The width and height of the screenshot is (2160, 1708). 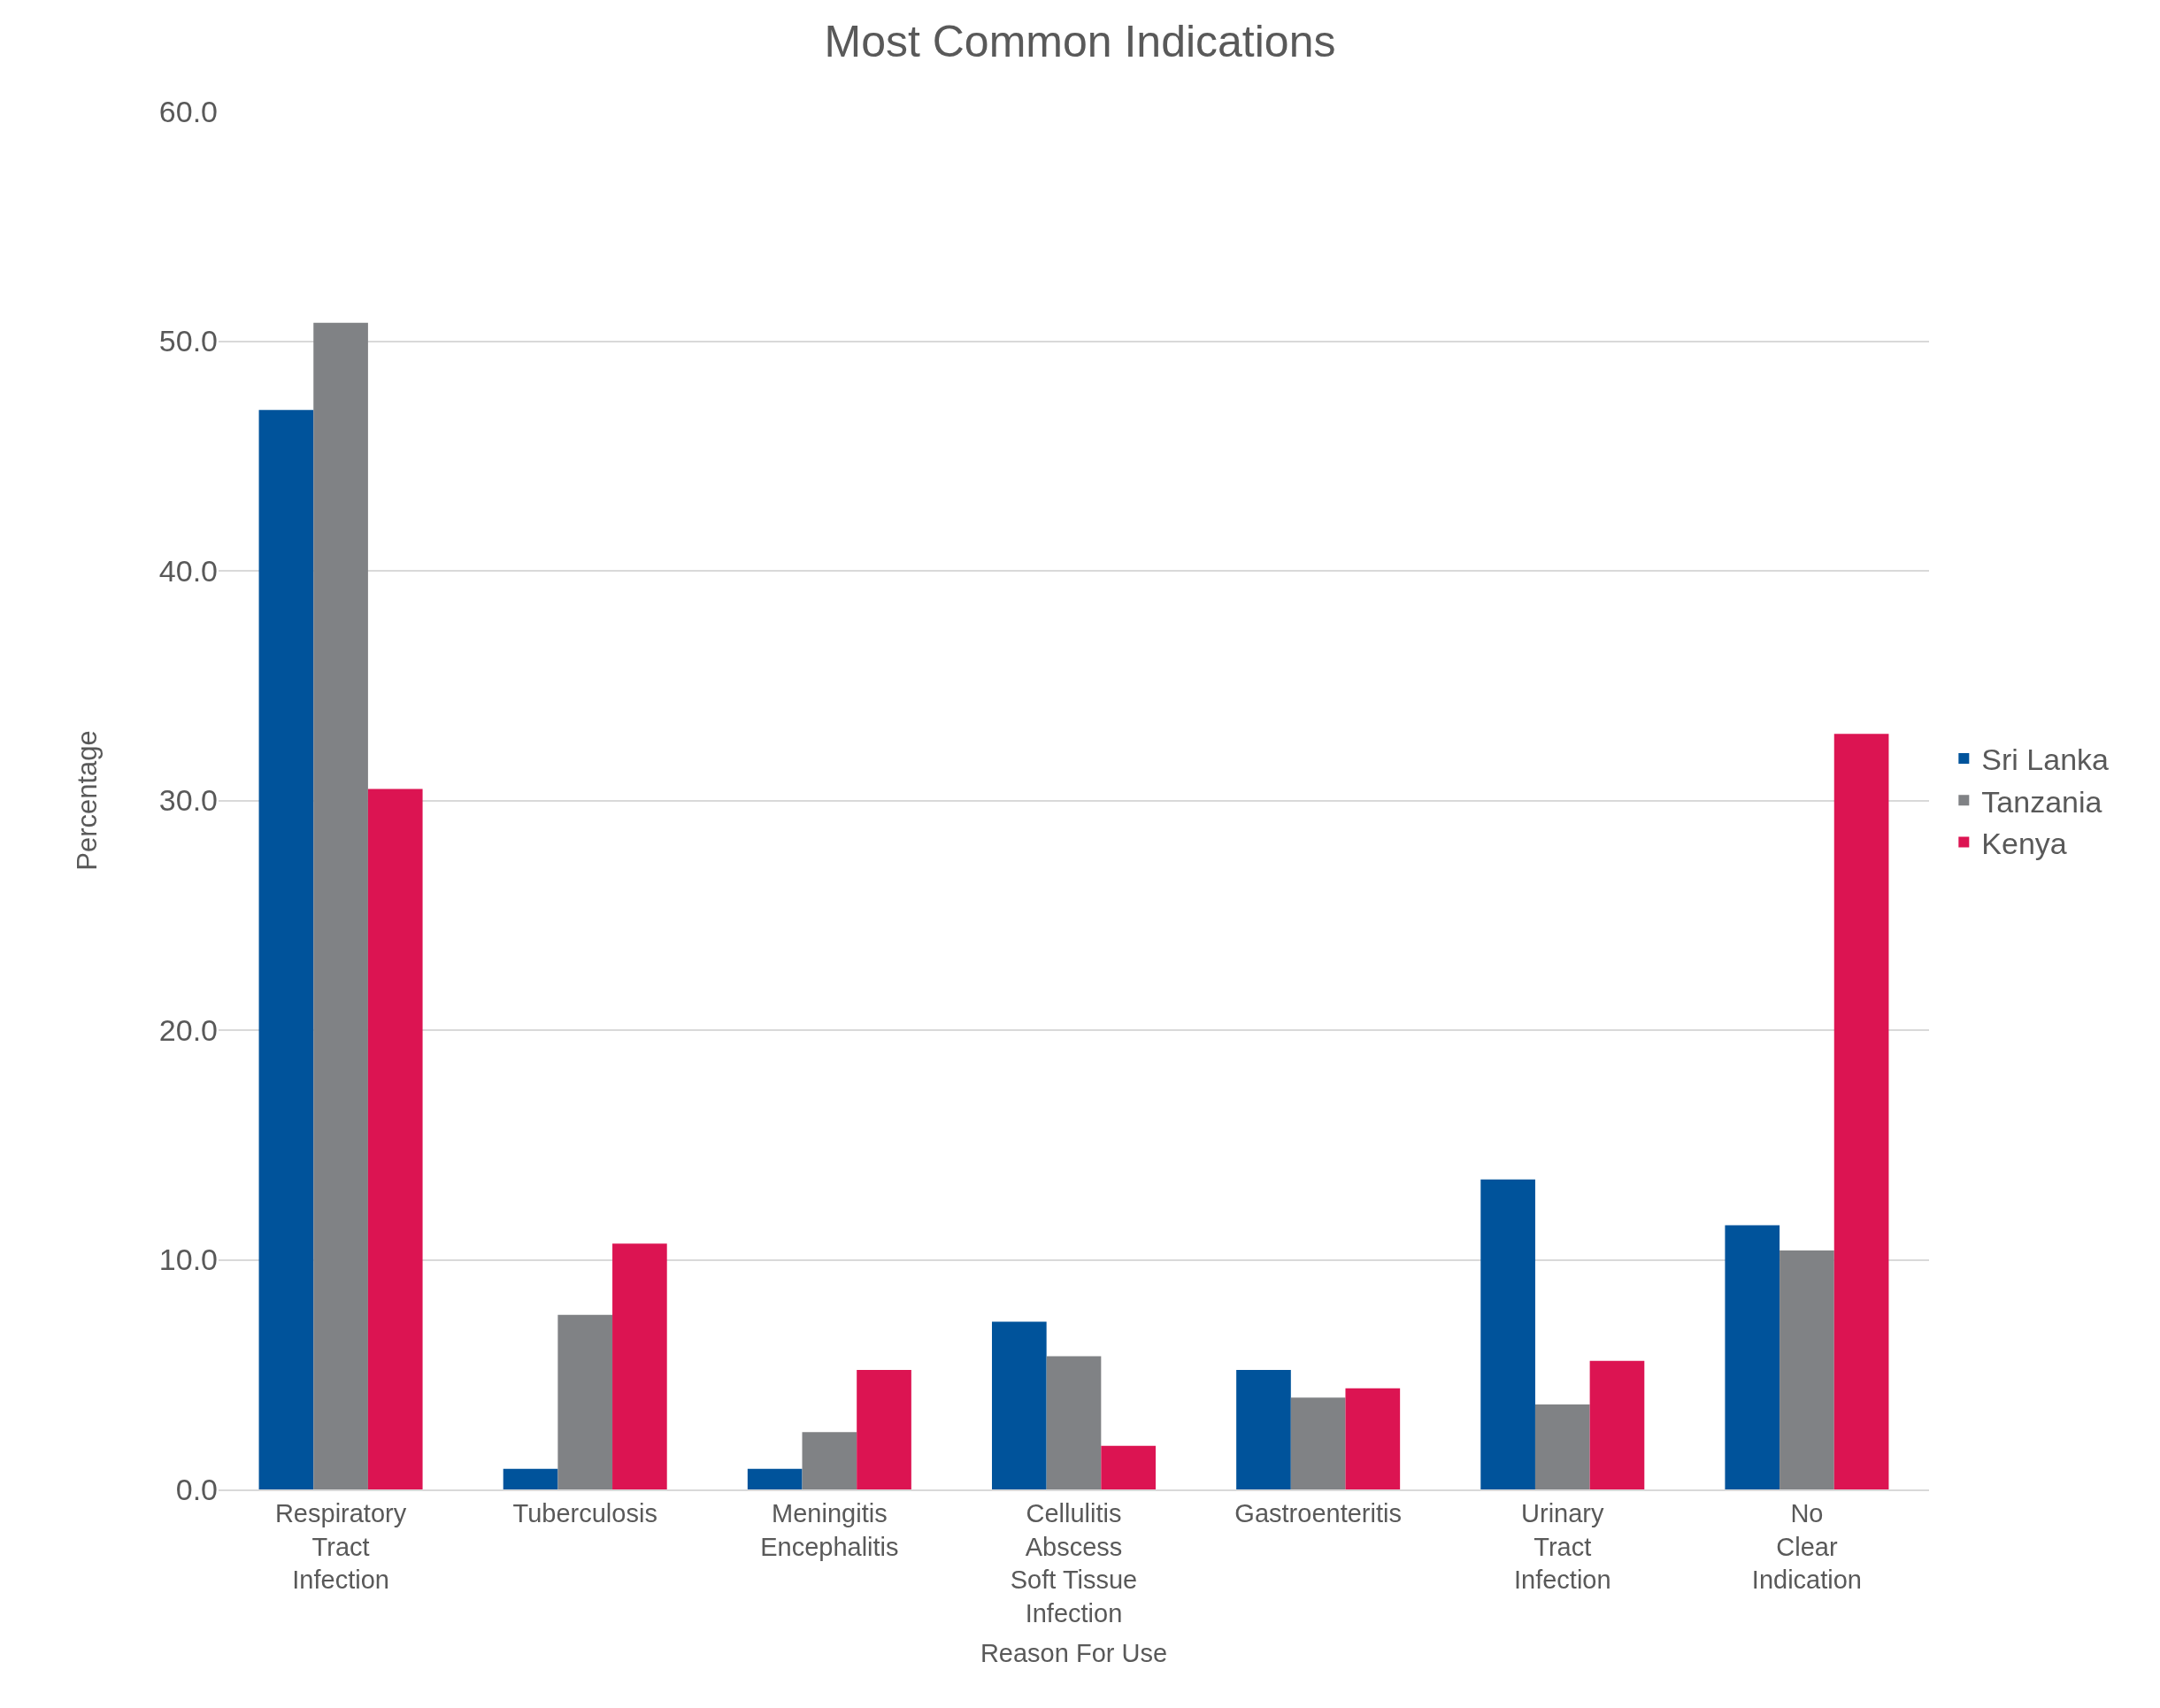 I want to click on legend-label: Sri Lanka, so click(x=2046, y=759).